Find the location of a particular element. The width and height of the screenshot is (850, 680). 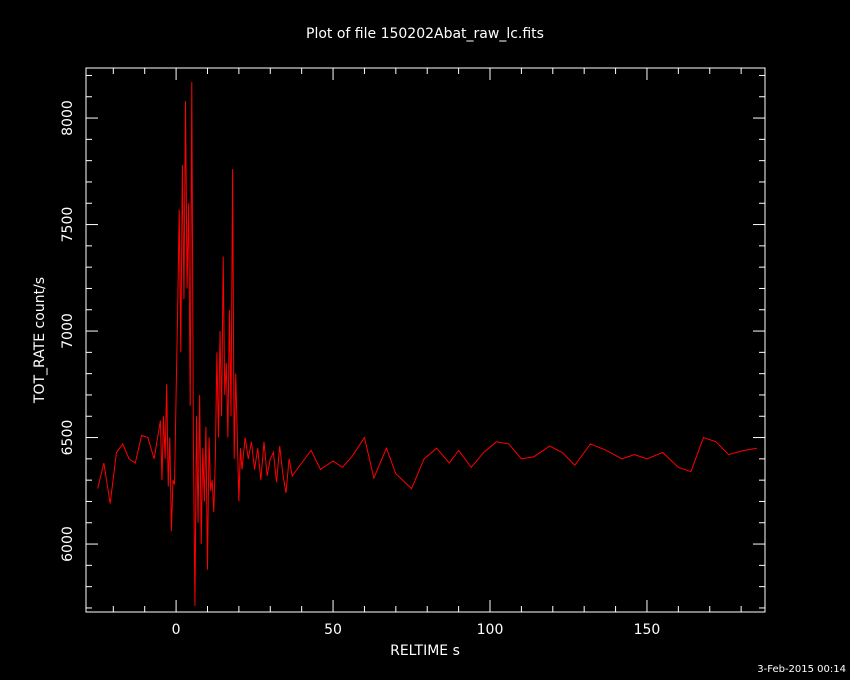

x-tick-label: 50 is located at coordinates (333, 630).